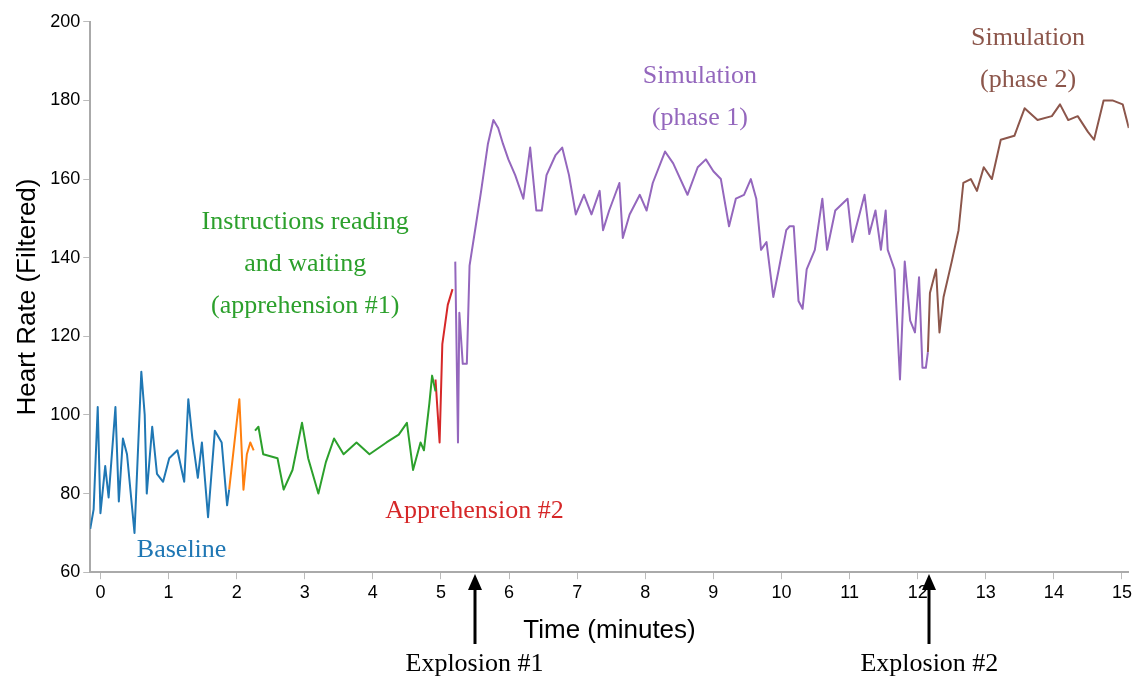 The width and height of the screenshot is (1135, 700). What do you see at coordinates (929, 663) in the screenshot?
I see `text: Explosion #2` at bounding box center [929, 663].